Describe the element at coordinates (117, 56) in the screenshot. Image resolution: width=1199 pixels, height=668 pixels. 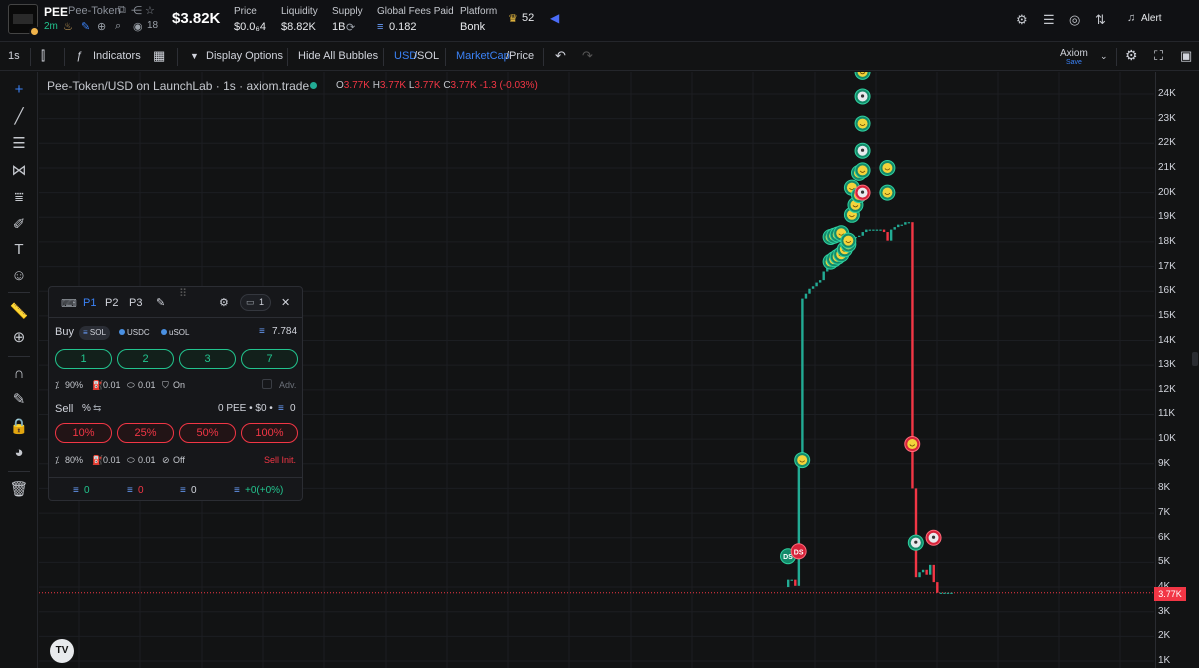
I see `indicators-button: Indicators` at that location.